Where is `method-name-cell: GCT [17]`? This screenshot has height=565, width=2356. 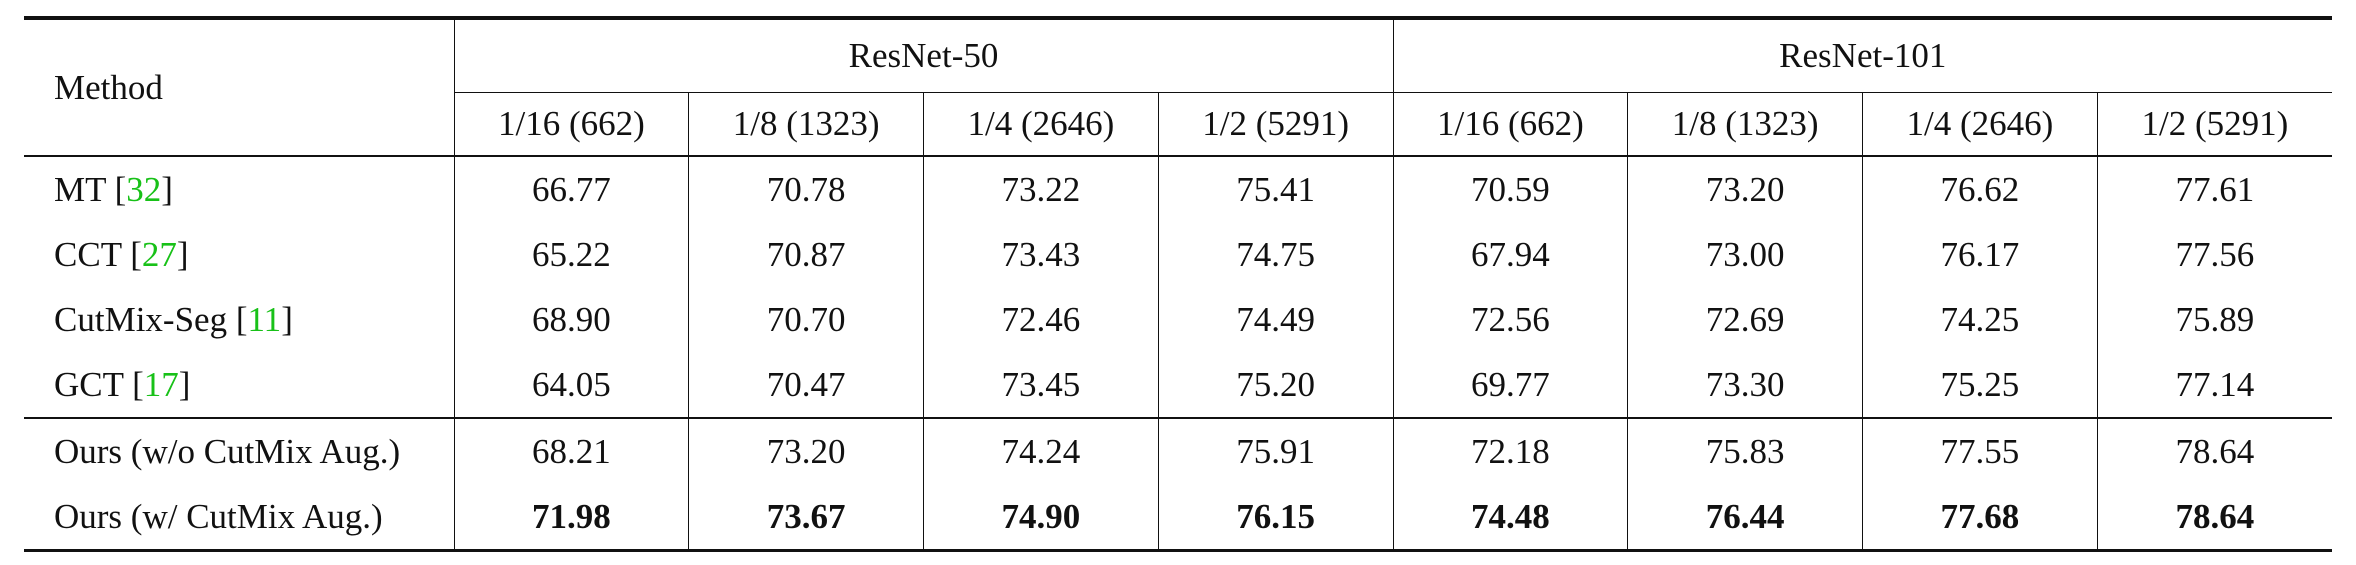
method-name-cell: GCT [17] is located at coordinates (239, 385).